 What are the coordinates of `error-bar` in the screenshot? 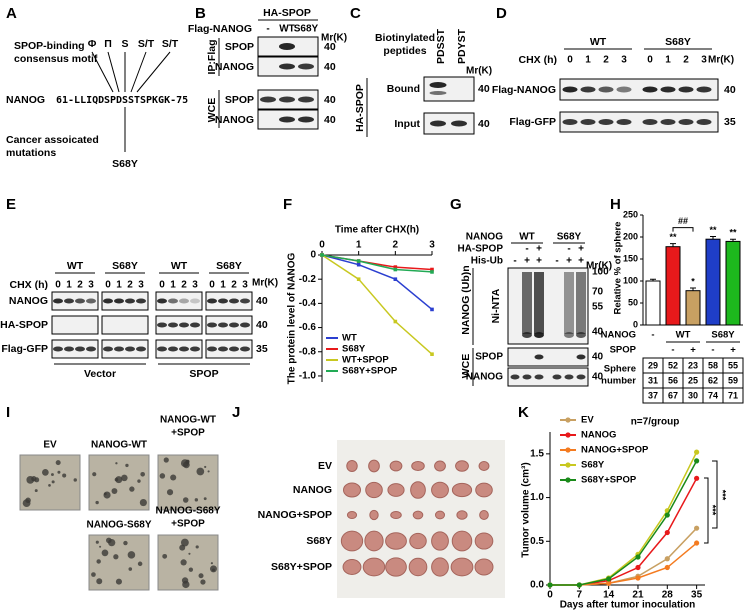 It's located at (673, 245).